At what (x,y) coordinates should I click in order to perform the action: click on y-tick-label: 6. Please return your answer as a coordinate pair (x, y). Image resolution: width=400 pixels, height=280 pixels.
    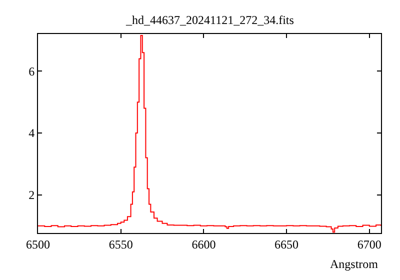
    Looking at the image, I should click on (31, 71).